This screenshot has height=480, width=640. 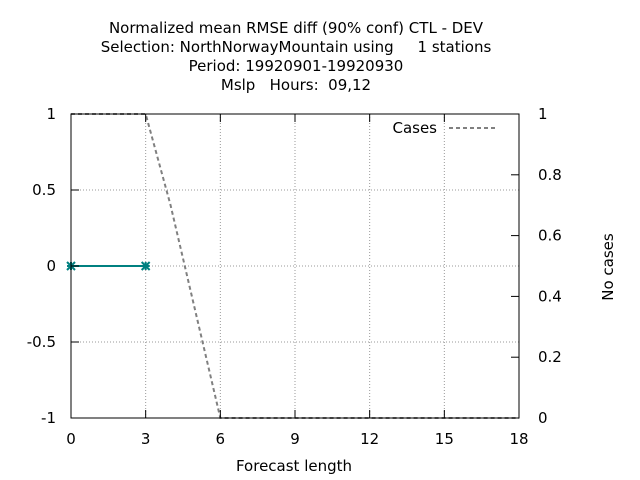 What do you see at coordinates (48, 418) in the screenshot?
I see `y-tick-label-left: -1` at bounding box center [48, 418].